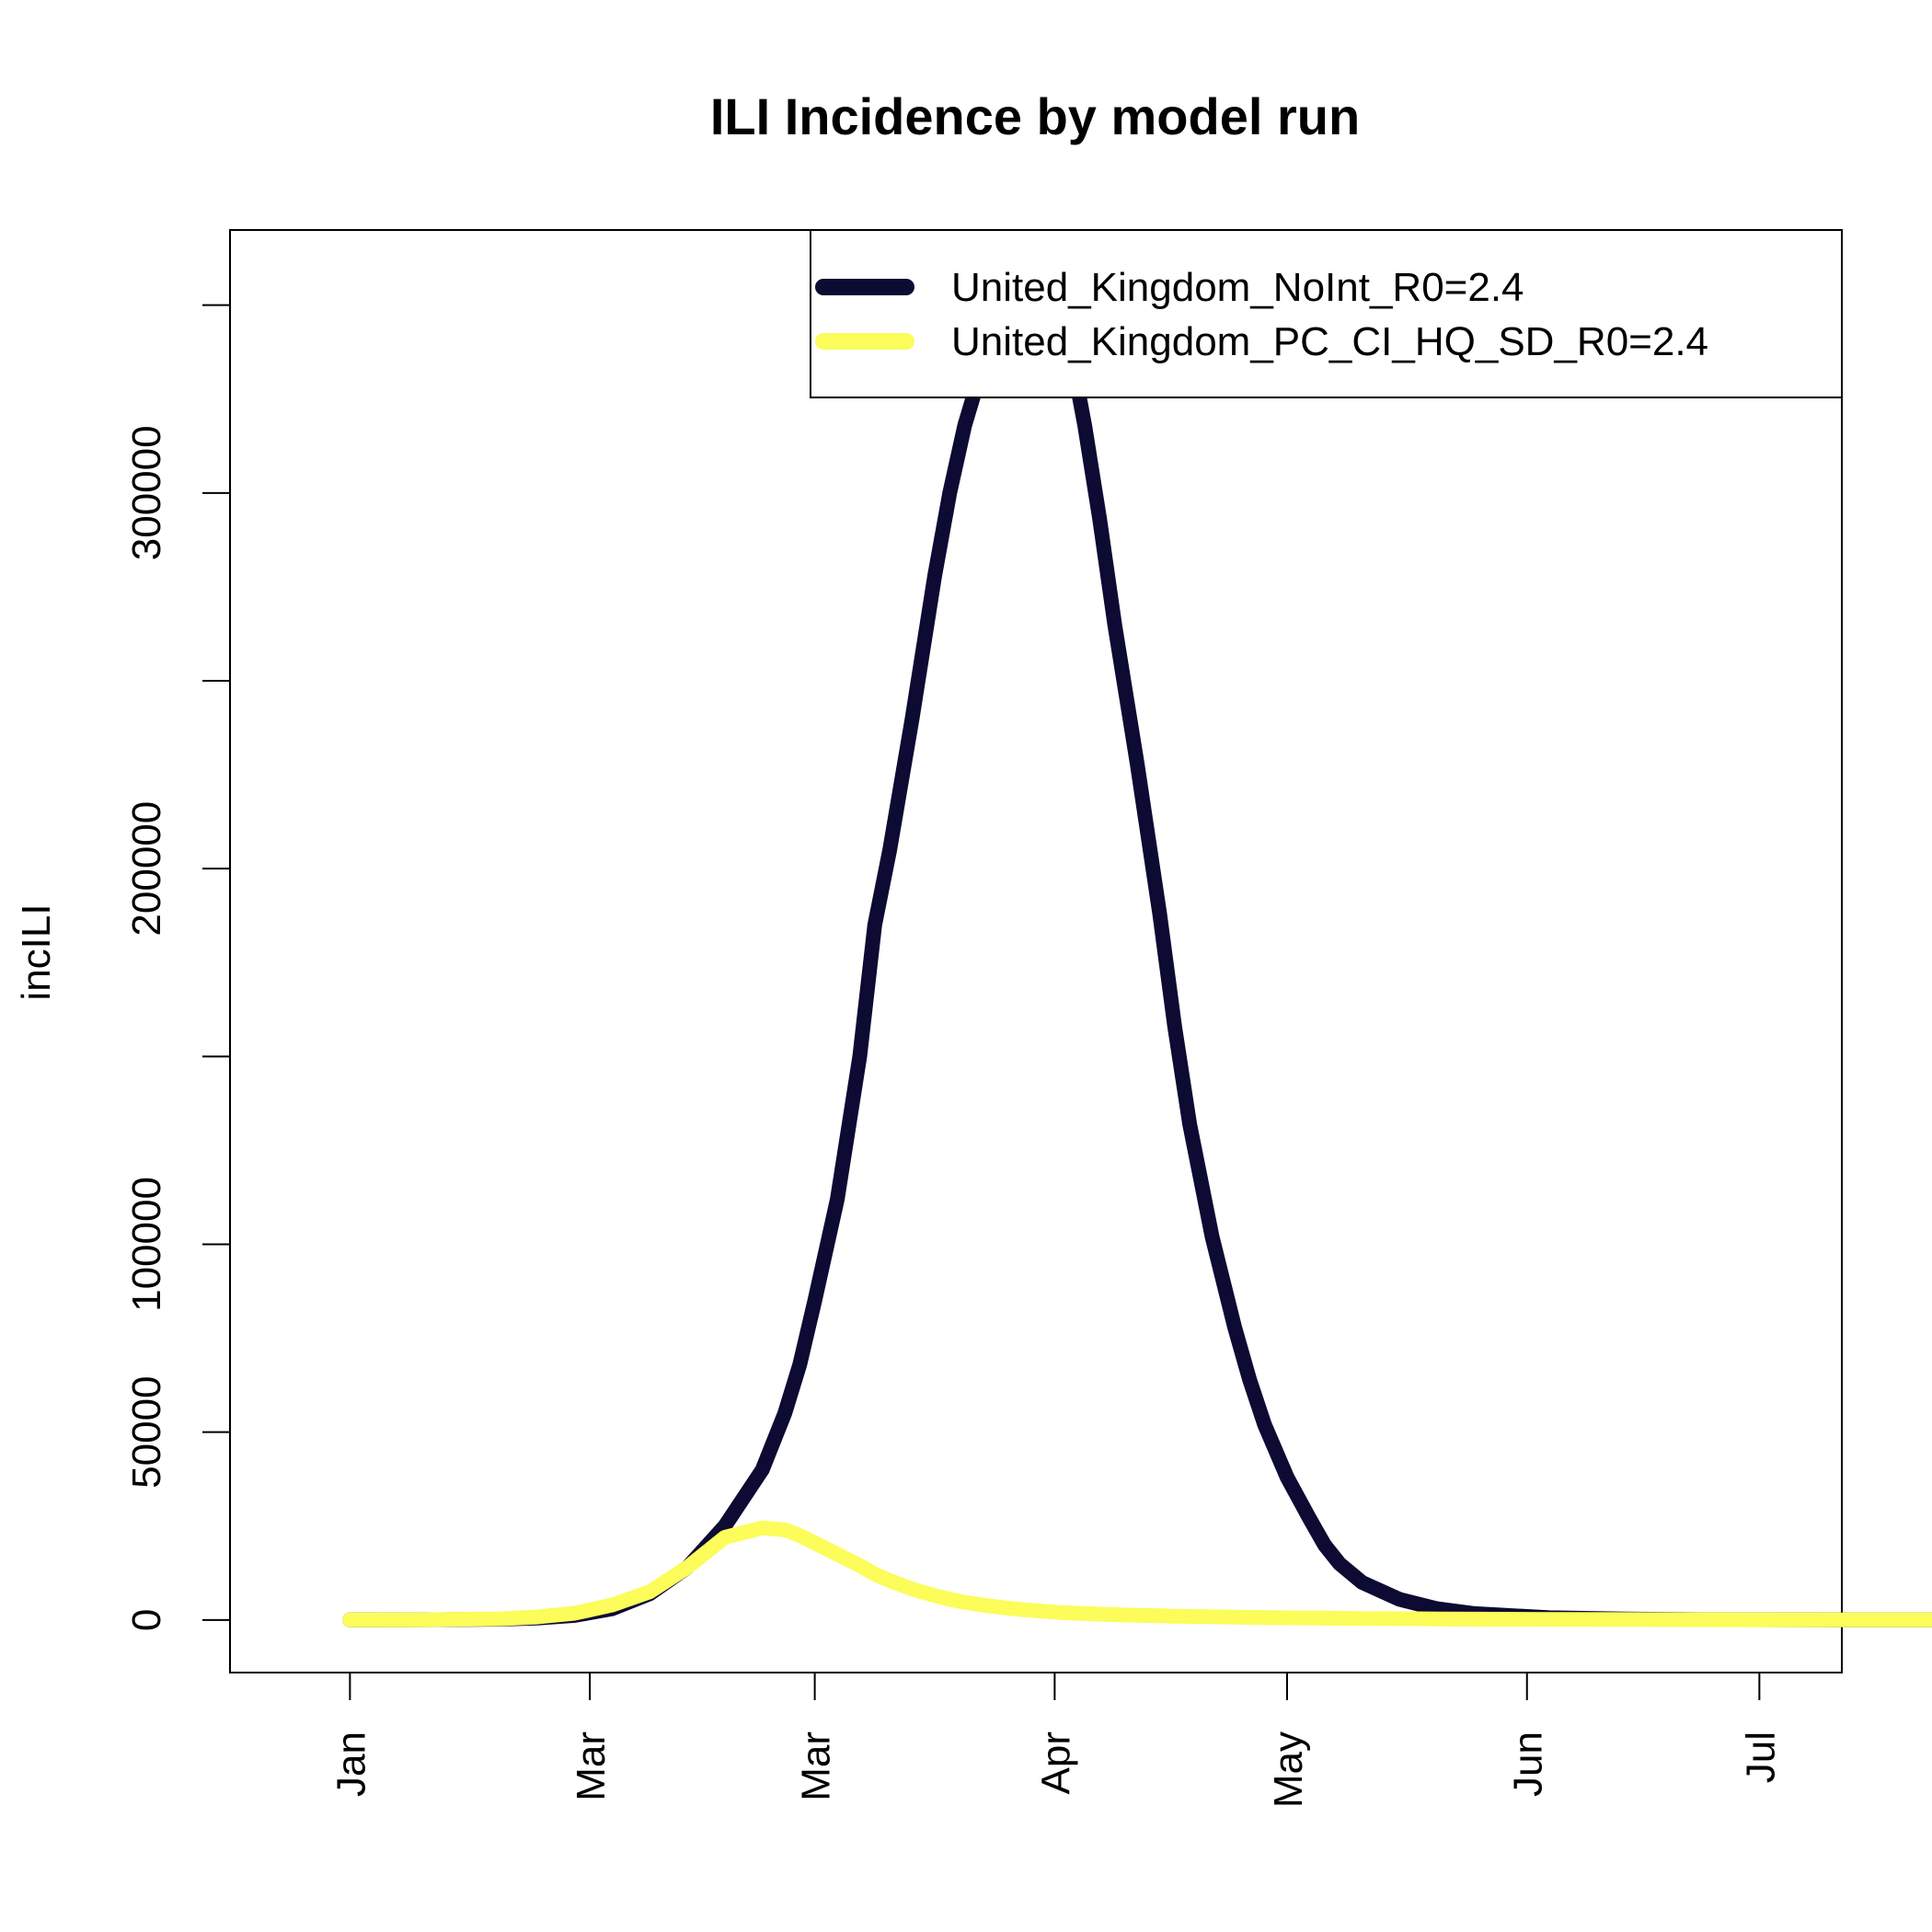 Image resolution: width=1932 pixels, height=1932 pixels. Describe the element at coordinates (1760, 1757) in the screenshot. I see `x-tick-label: Jul` at that location.